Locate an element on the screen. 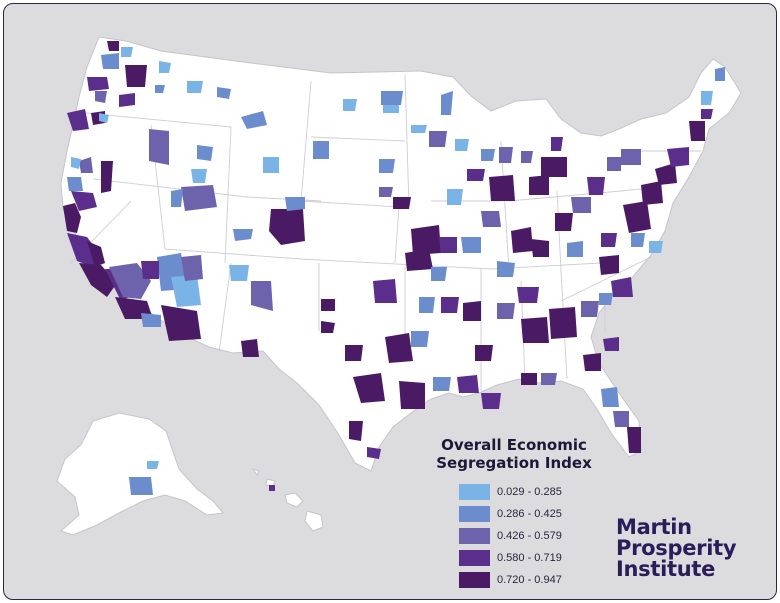 The image size is (780, 603). legend-item: 0.286 - 0.425 is located at coordinates (529, 514).